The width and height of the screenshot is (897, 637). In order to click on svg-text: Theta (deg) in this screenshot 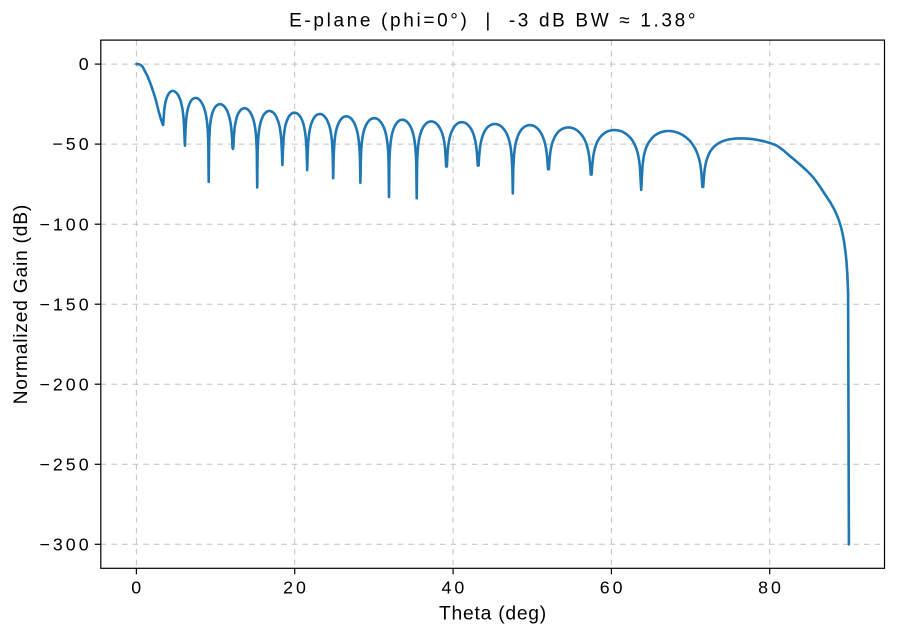, I will do `click(493, 613)`.